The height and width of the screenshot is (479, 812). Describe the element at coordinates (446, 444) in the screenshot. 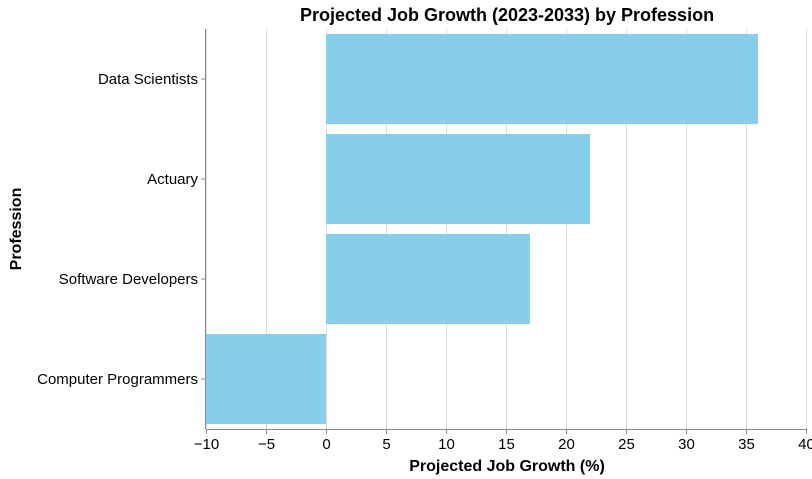

I see `x-tick-label: 10` at that location.